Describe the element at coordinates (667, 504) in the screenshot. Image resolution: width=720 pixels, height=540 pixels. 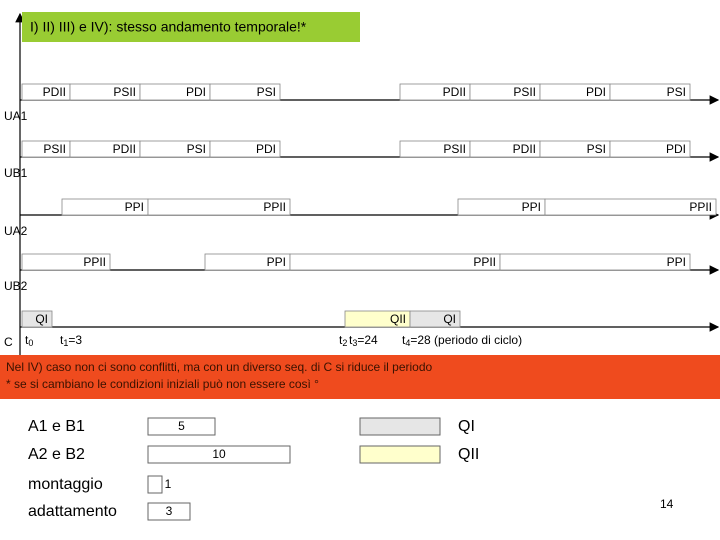
I see `page-number: 14` at that location.